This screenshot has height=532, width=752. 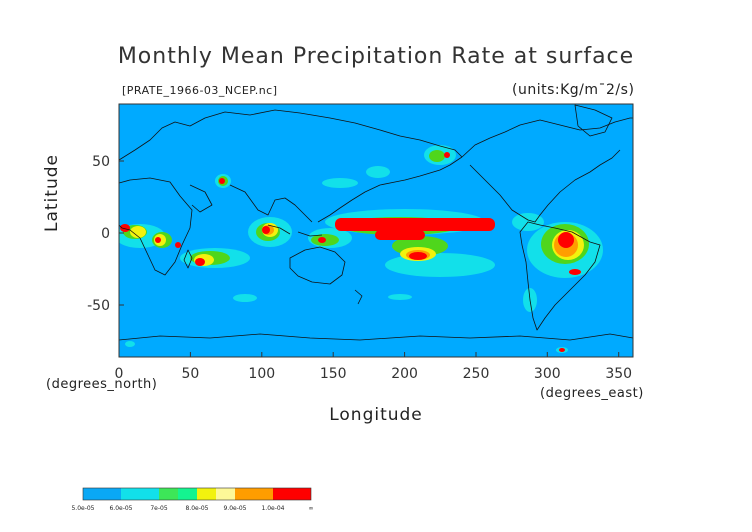 What do you see at coordinates (234, 508) in the screenshot?
I see `colorbar-label: 9.0e-05` at bounding box center [234, 508].